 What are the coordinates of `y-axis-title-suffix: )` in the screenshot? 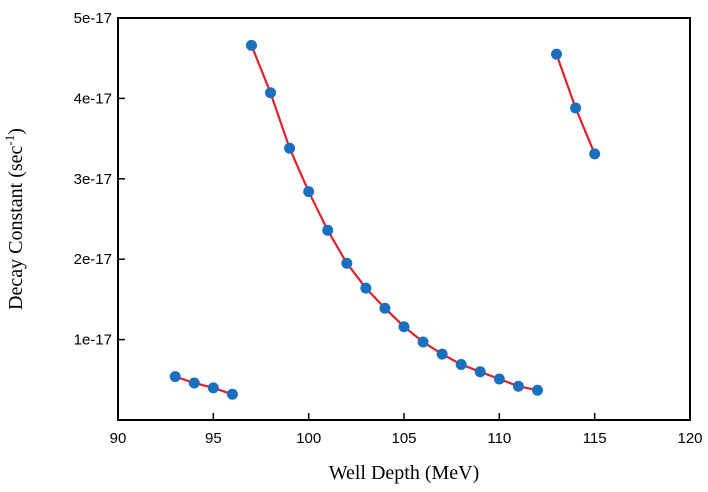 It's located at (16, 131).